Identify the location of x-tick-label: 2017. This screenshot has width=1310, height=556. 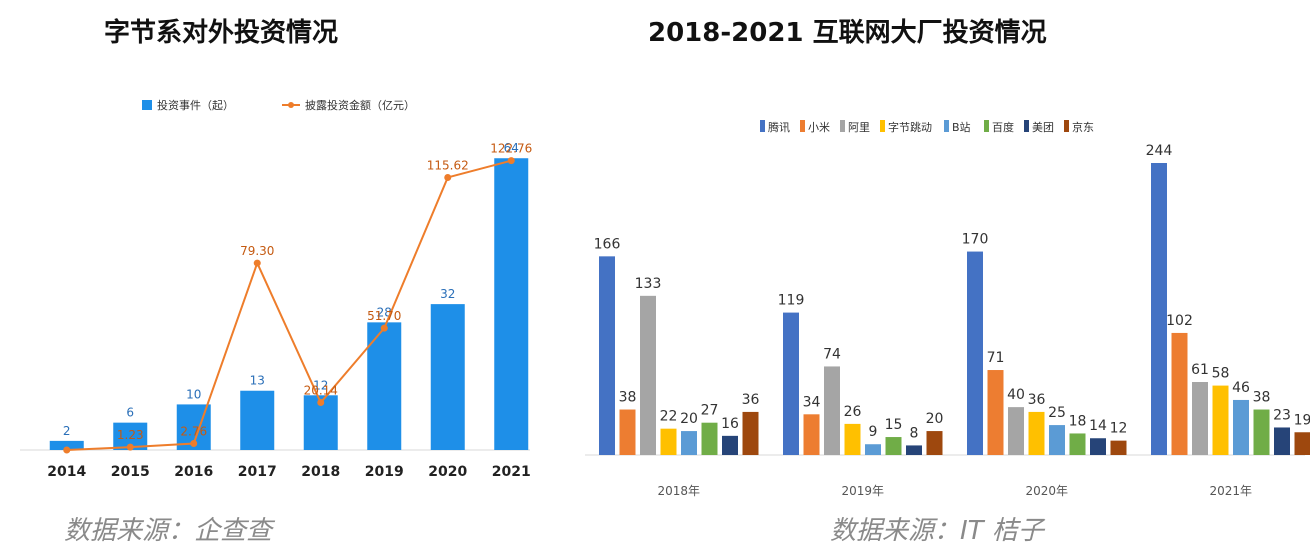
(257, 472).